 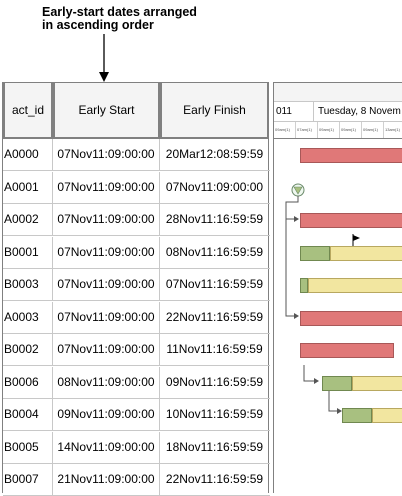 I want to click on table-row: A0000 07Nov11:09:00:00 20Mar12:08:59:59, so click(x=136, y=155).